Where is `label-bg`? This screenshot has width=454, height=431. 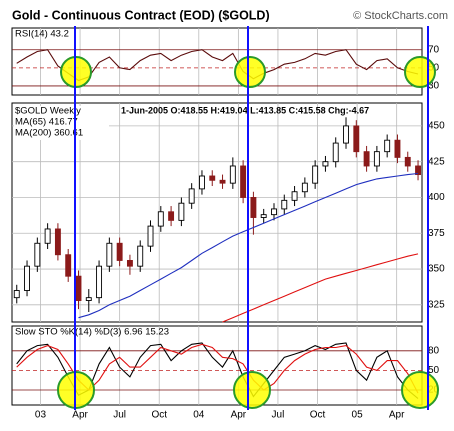
label-bg is located at coordinates (61, 123).